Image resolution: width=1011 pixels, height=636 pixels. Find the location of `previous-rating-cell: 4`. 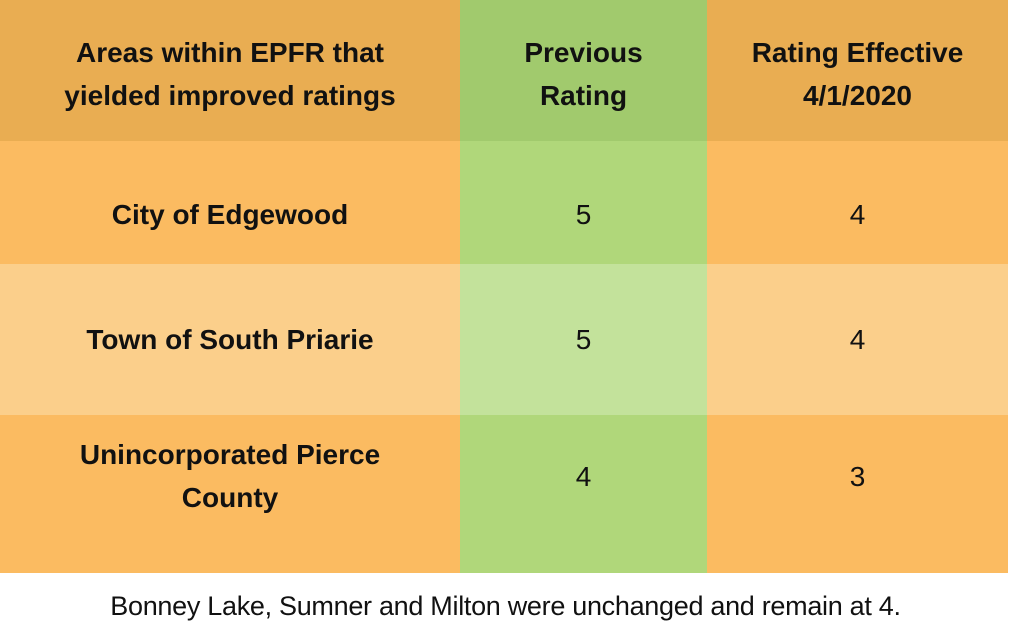

previous-rating-cell: 4 is located at coordinates (583, 494).